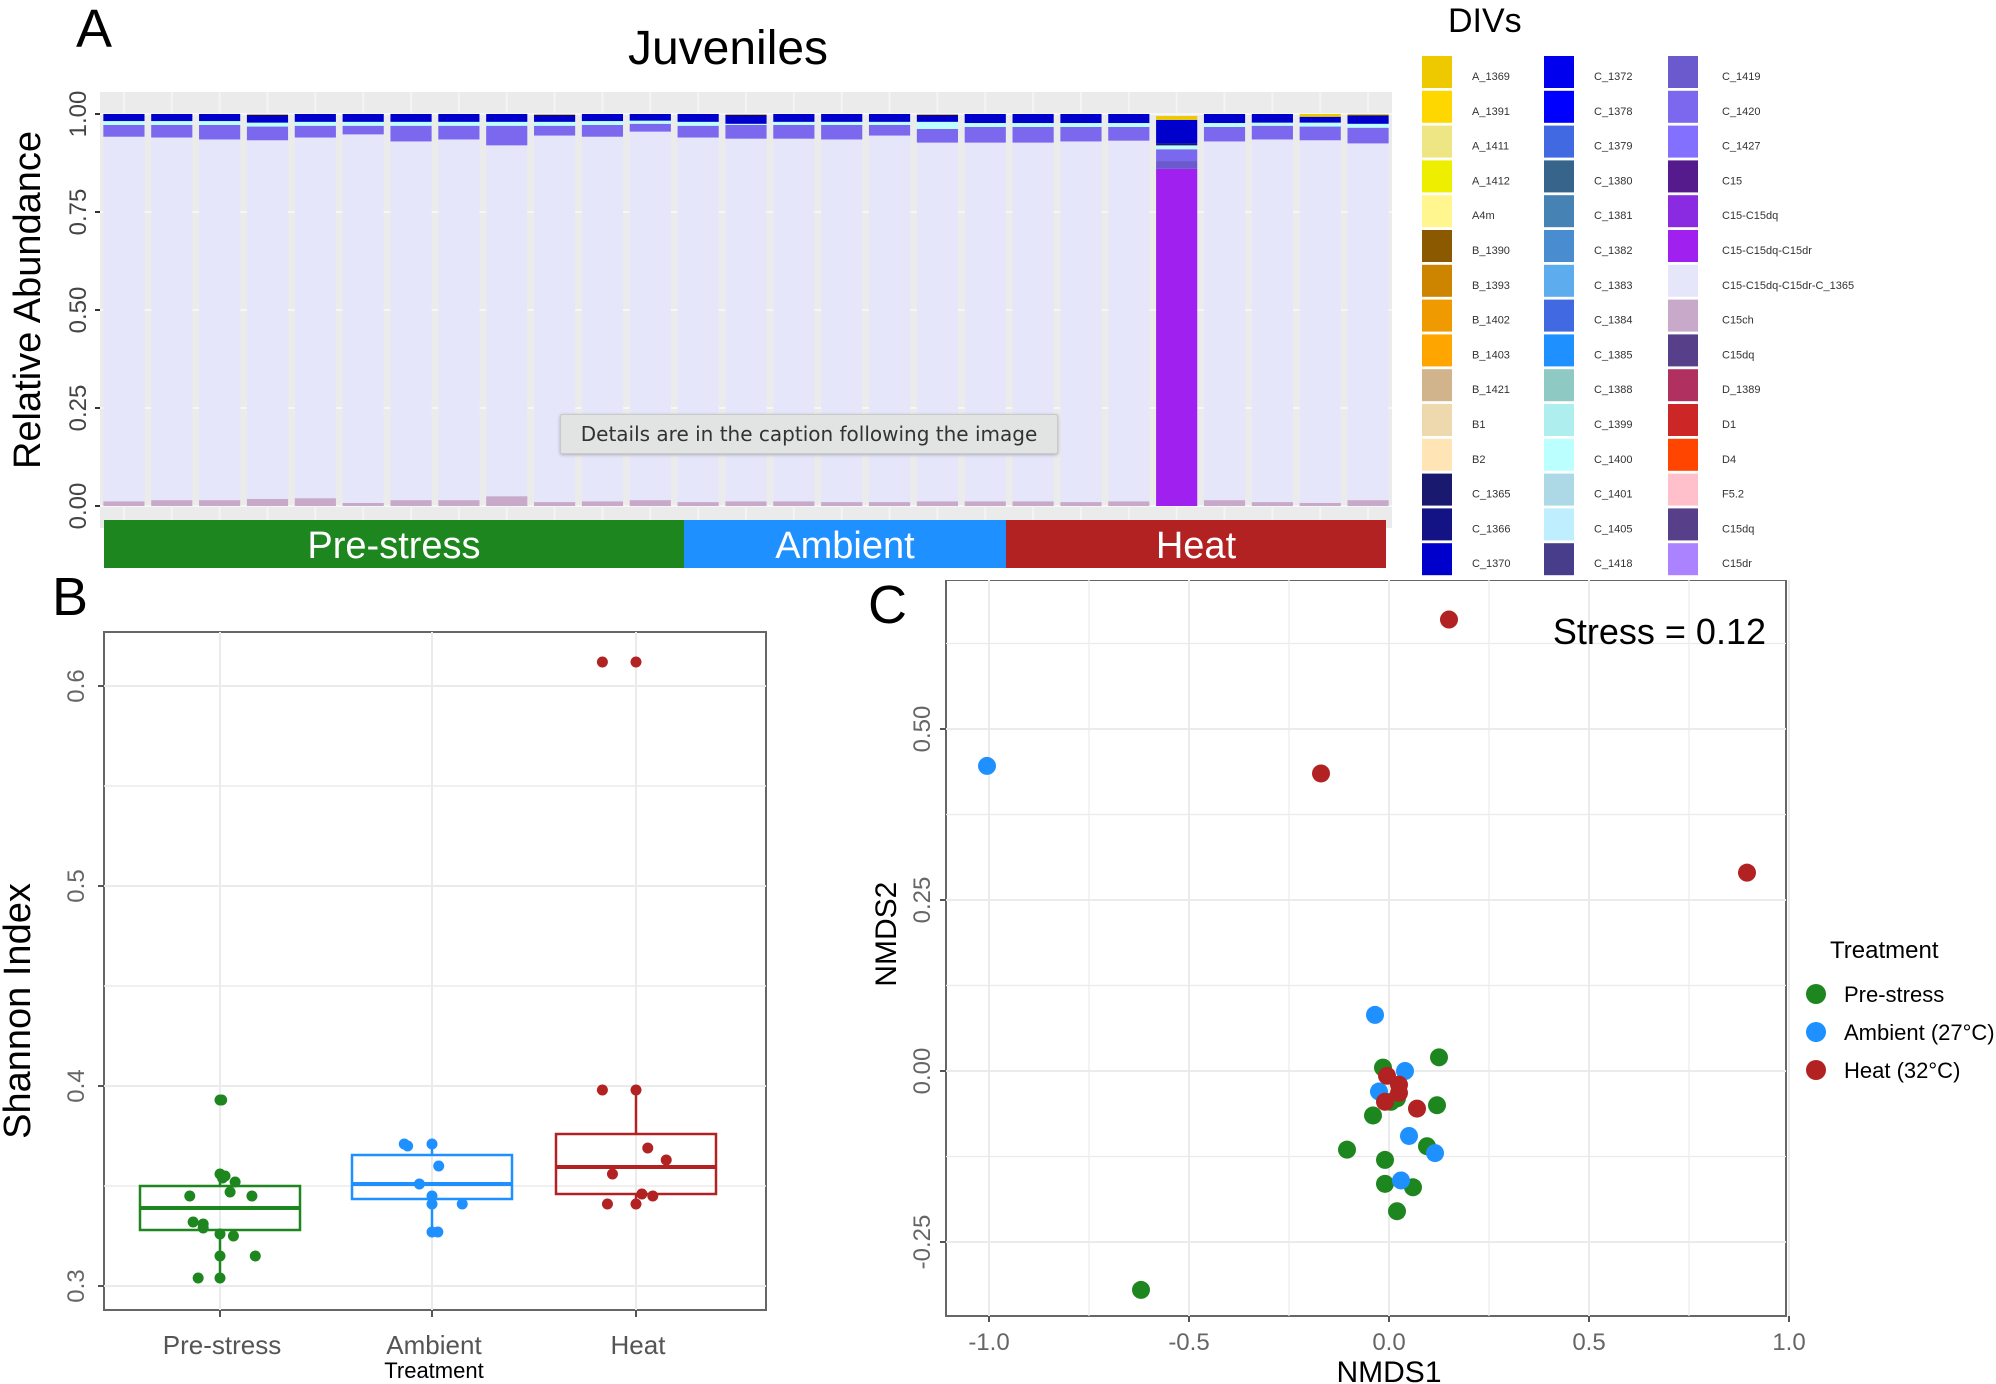  Describe the element at coordinates (1613, 321) in the screenshot. I see `legend-label: C_1384` at that location.